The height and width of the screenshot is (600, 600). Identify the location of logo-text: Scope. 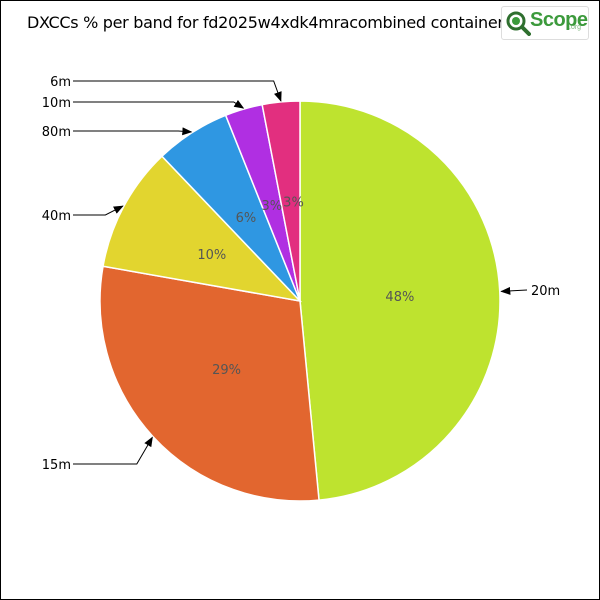
(559, 20).